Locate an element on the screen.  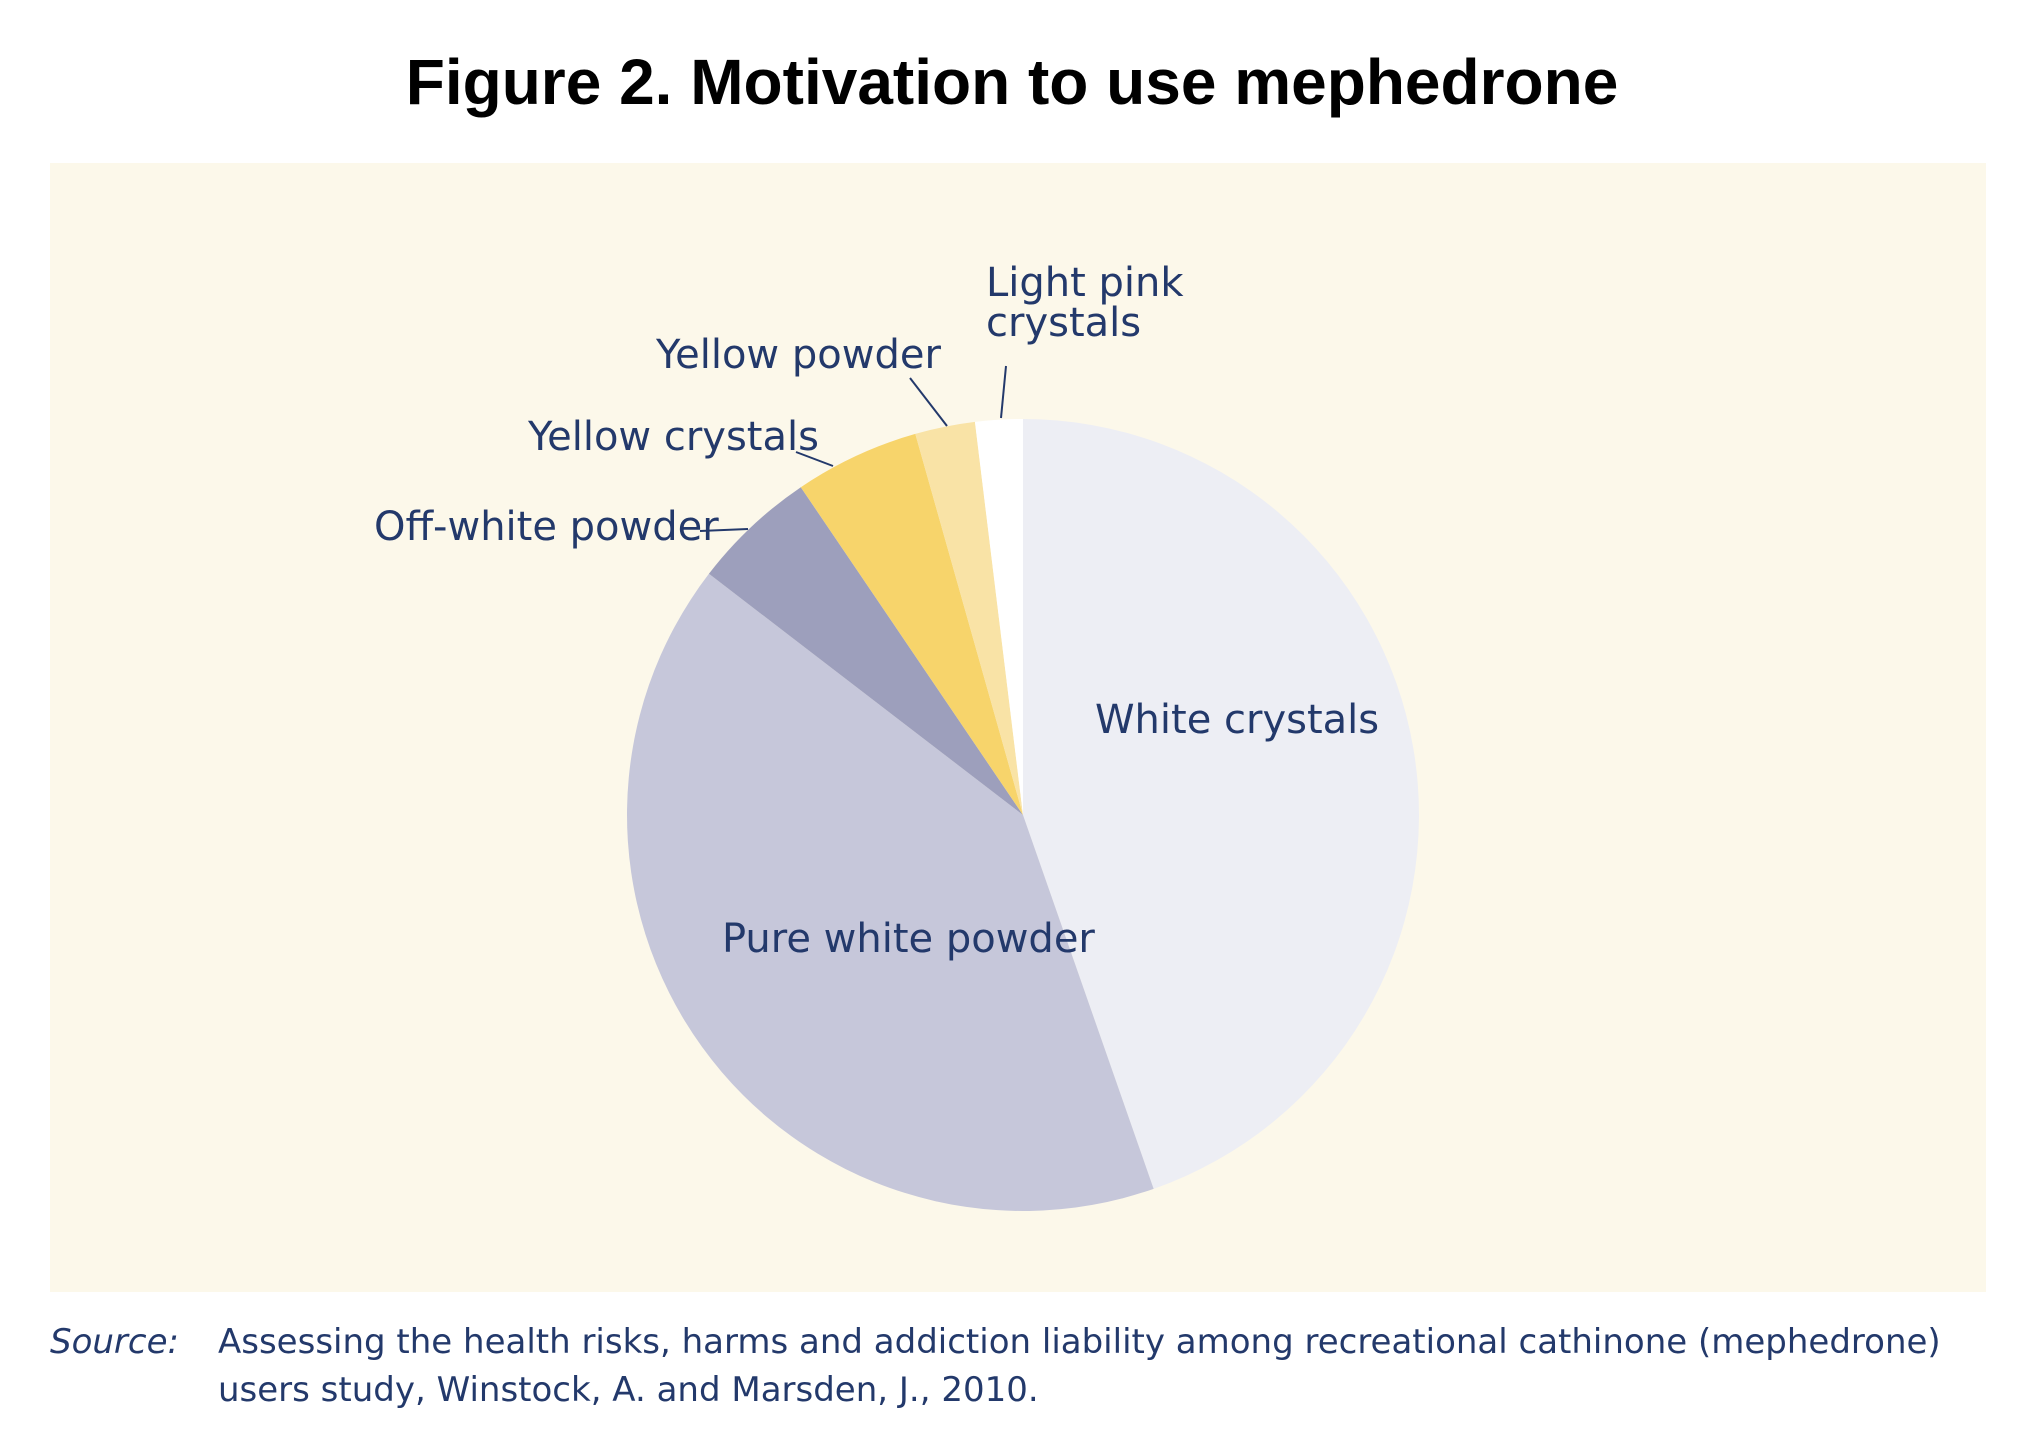
figure-title: Figure 2. Motivation to use mephedrone is located at coordinates (1012, 82).